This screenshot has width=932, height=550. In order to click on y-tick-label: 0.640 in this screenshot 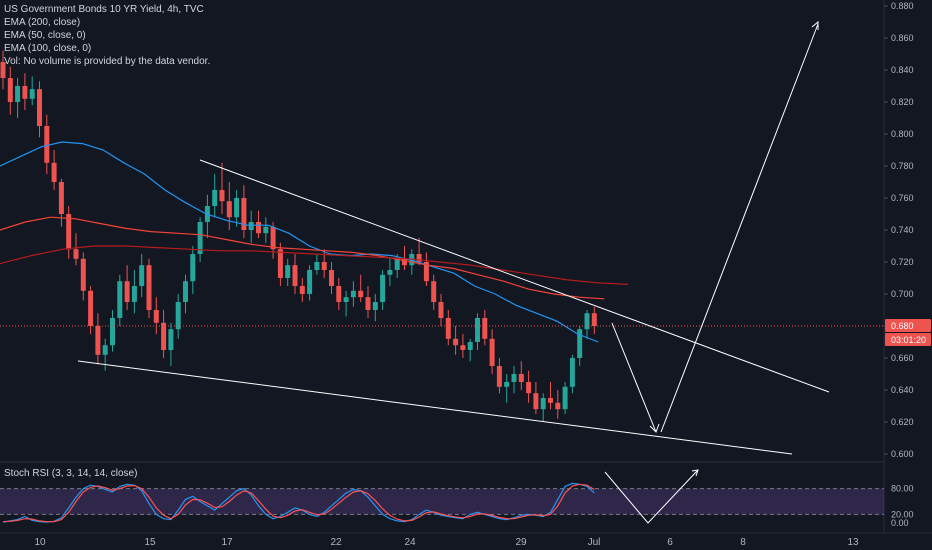, I will do `click(902, 390)`.